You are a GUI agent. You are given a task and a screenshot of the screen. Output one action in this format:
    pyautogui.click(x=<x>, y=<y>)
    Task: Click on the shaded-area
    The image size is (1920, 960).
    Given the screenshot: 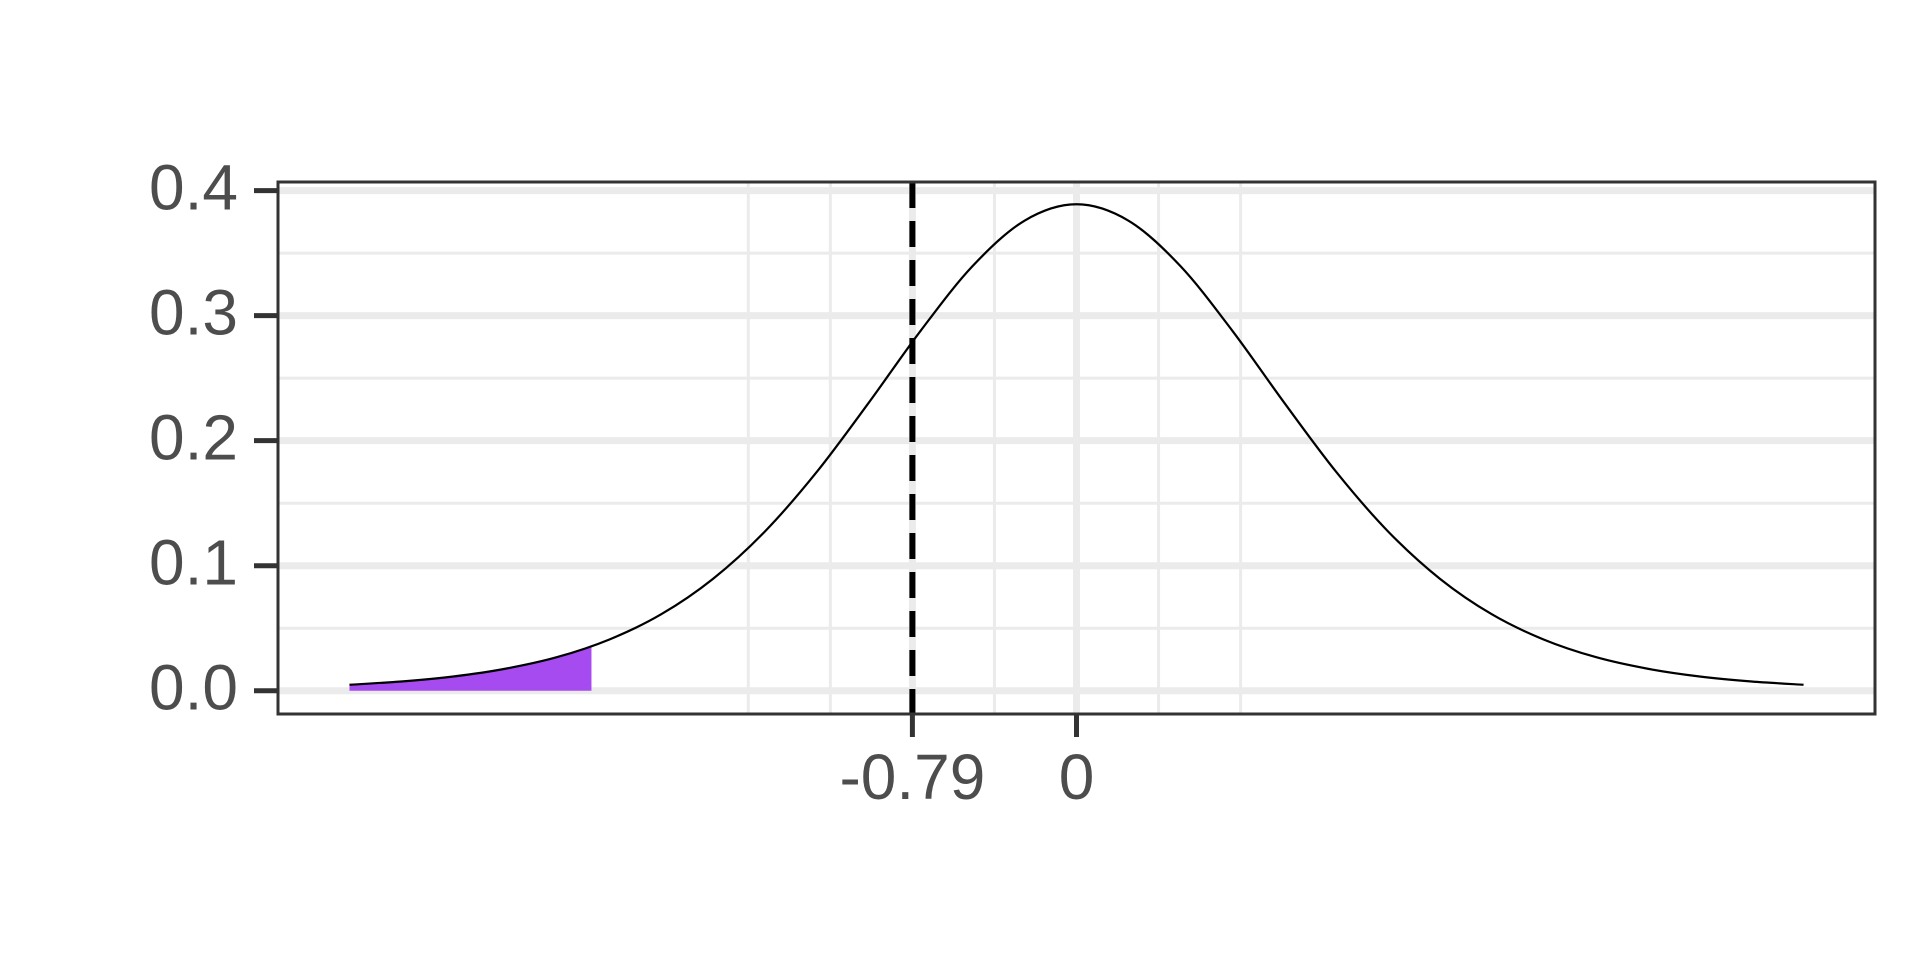 What is the action you would take?
    pyautogui.click(x=470, y=668)
    